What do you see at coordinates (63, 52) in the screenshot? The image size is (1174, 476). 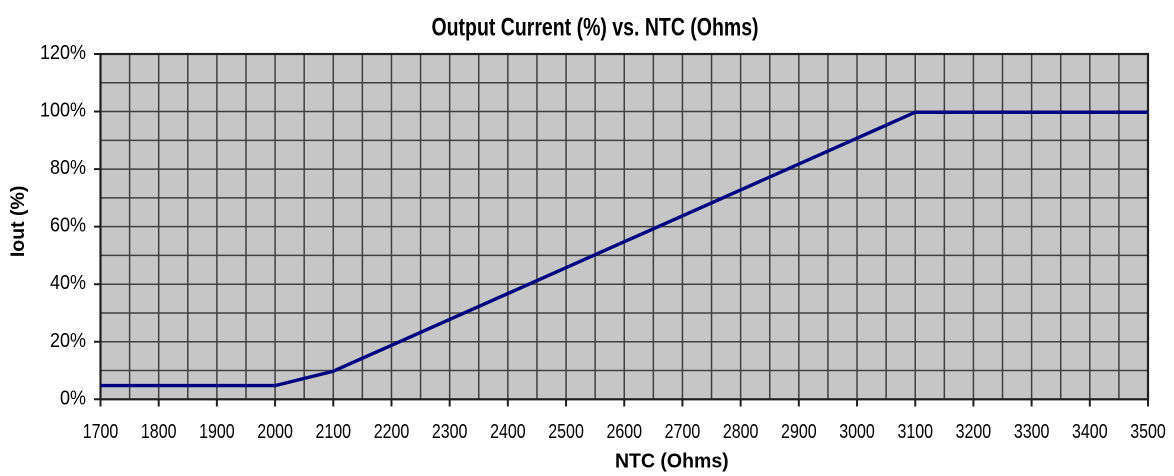 I see `svg-text: 120%` at bounding box center [63, 52].